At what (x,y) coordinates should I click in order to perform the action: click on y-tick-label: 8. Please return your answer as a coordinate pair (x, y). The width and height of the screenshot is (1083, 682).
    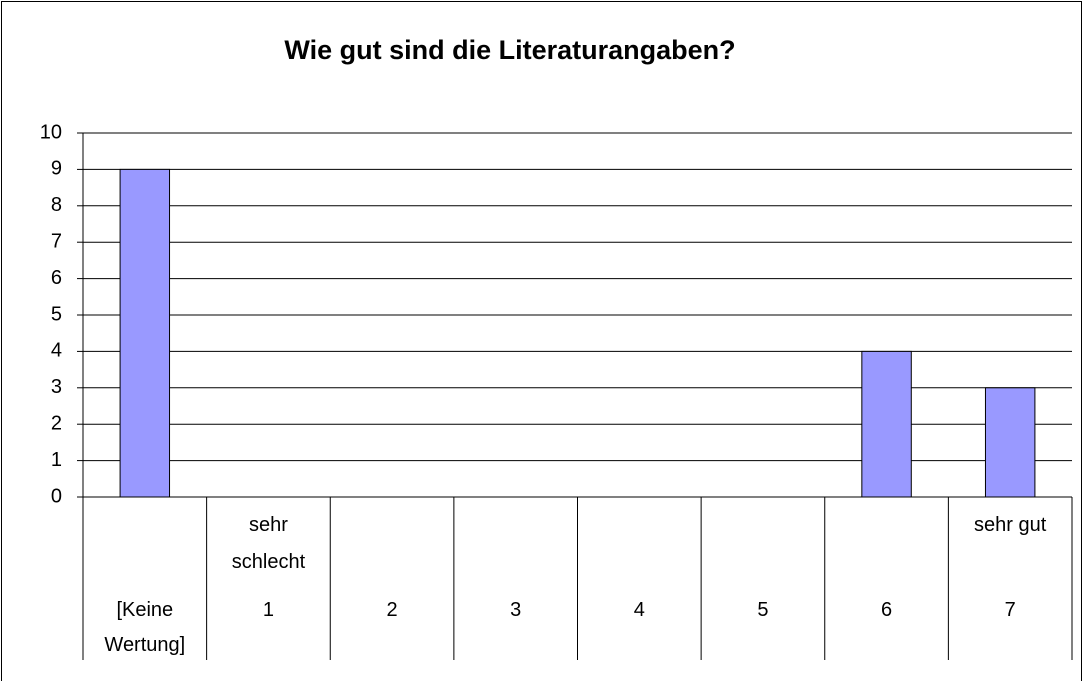
    Looking at the image, I should click on (56, 205).